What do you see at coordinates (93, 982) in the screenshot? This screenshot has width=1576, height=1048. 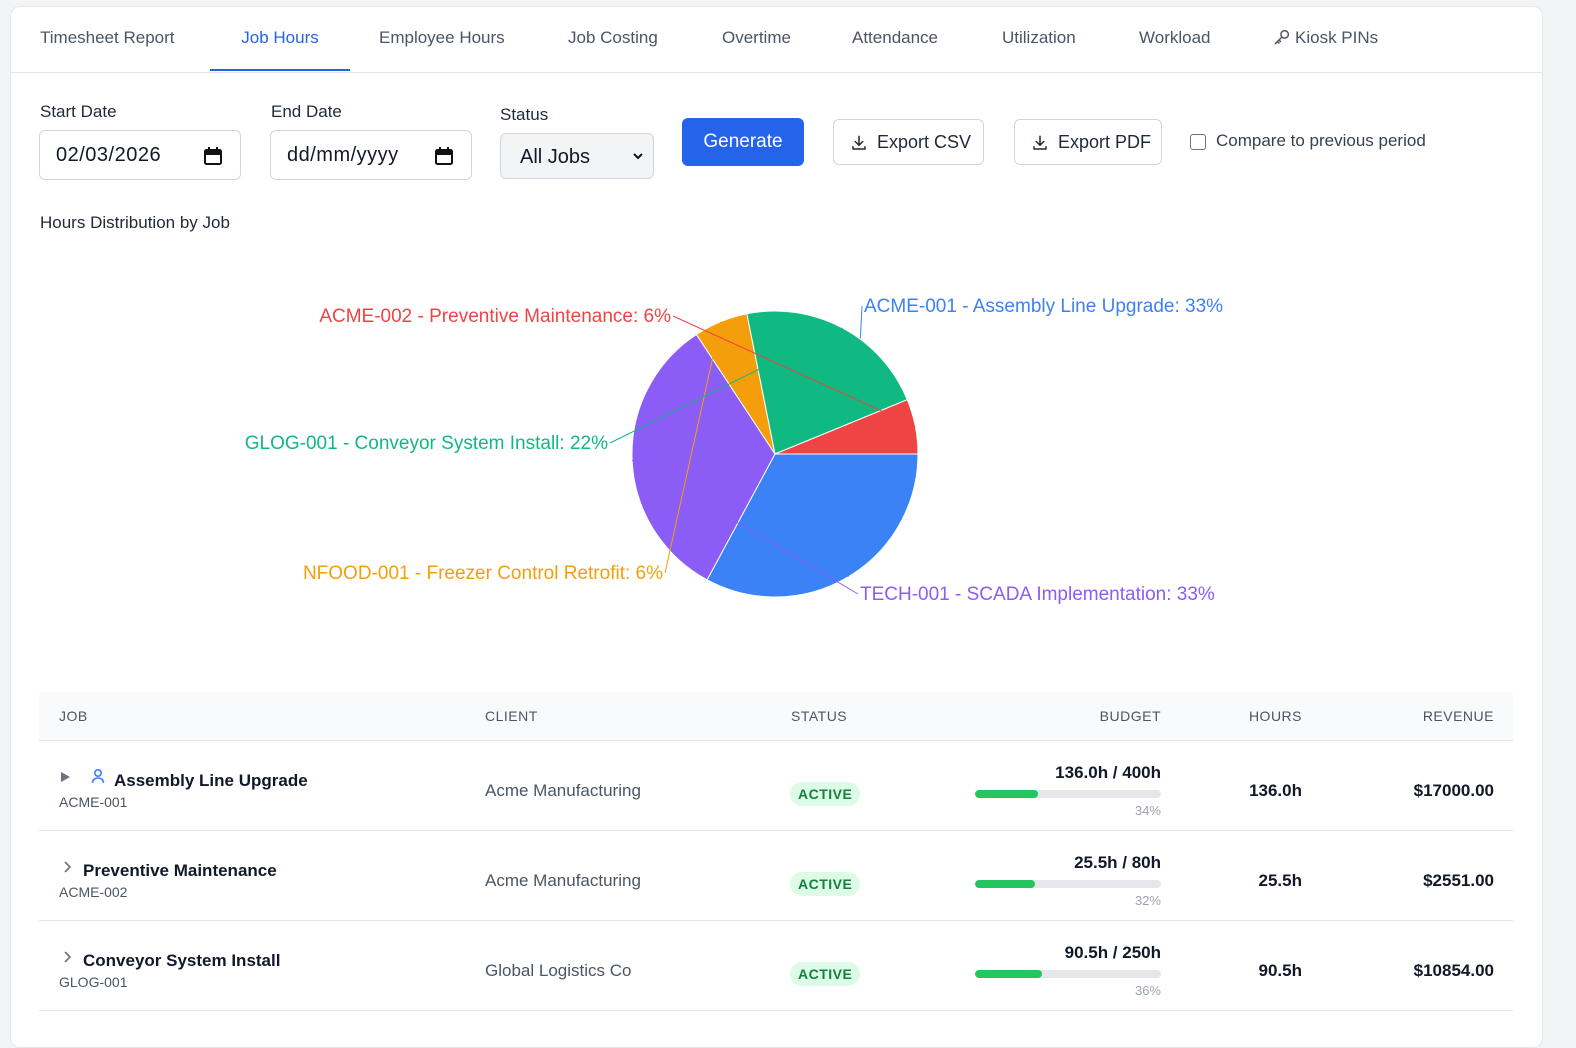 I see `job-code: GLOG-001` at bounding box center [93, 982].